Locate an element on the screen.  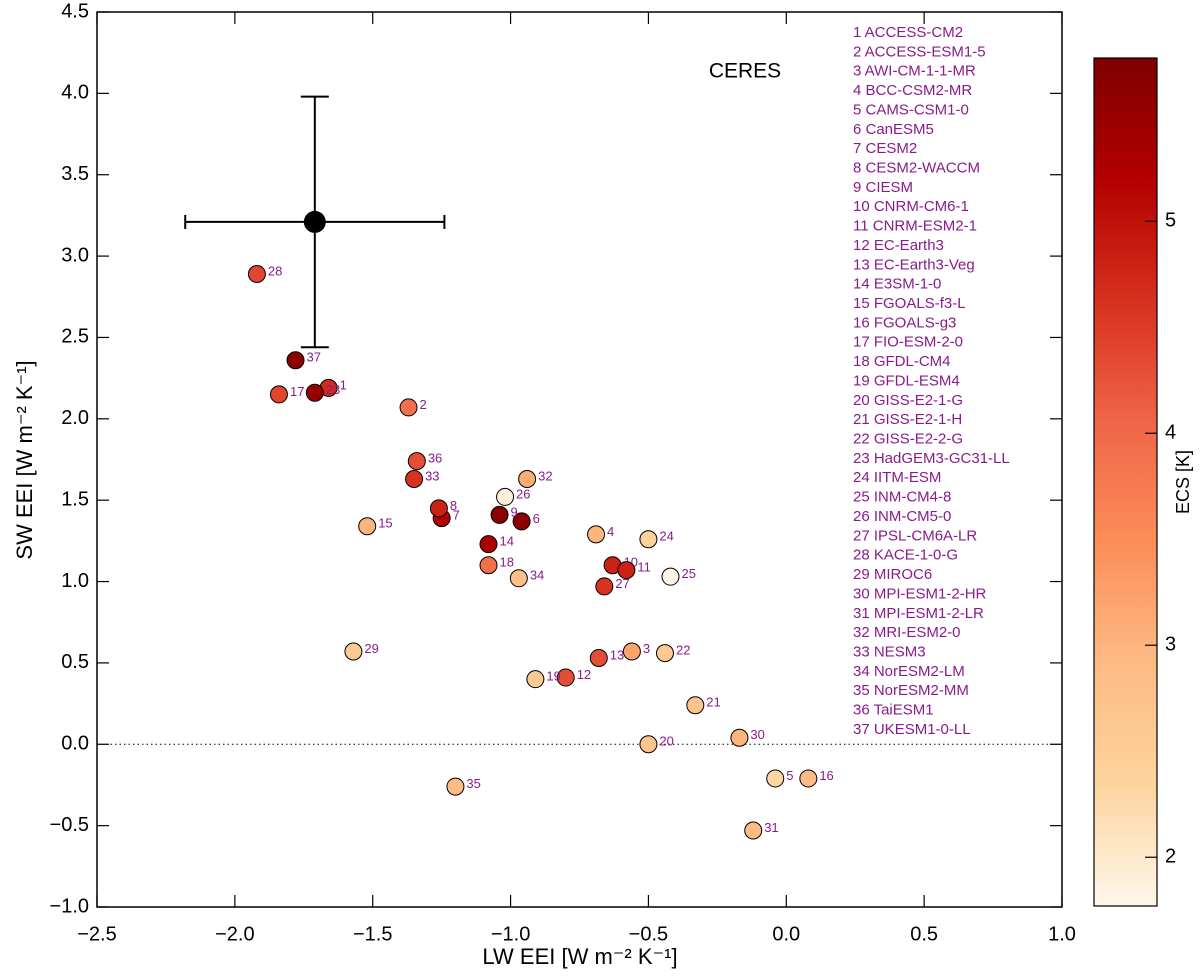
point-label: 5 is located at coordinates (789, 775).